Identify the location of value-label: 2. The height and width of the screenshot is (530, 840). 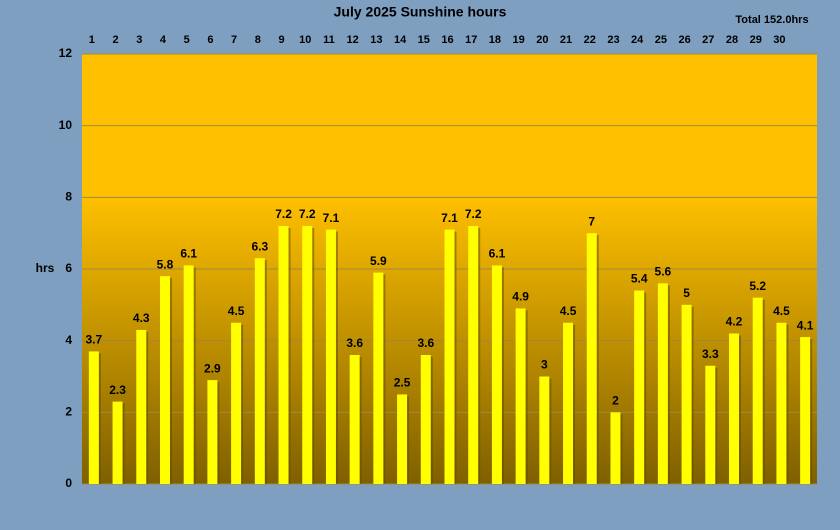
(615, 401).